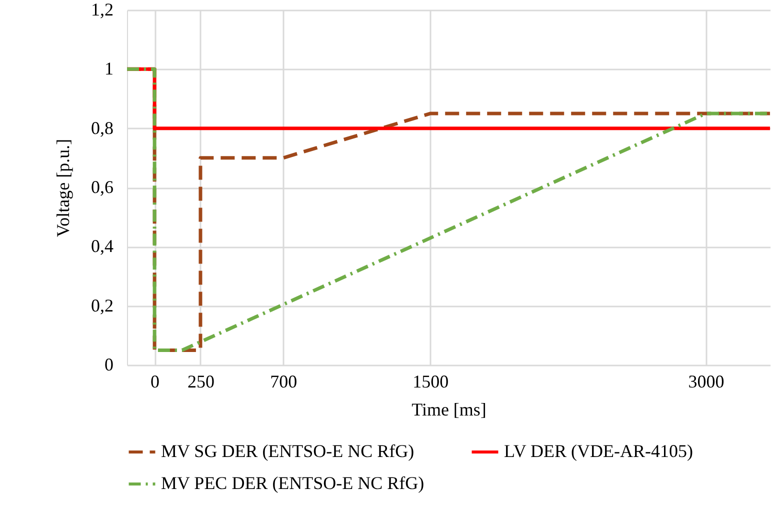 The width and height of the screenshot is (771, 515). What do you see at coordinates (102, 305) in the screenshot?
I see `y-tick-label: 0,2` at bounding box center [102, 305].